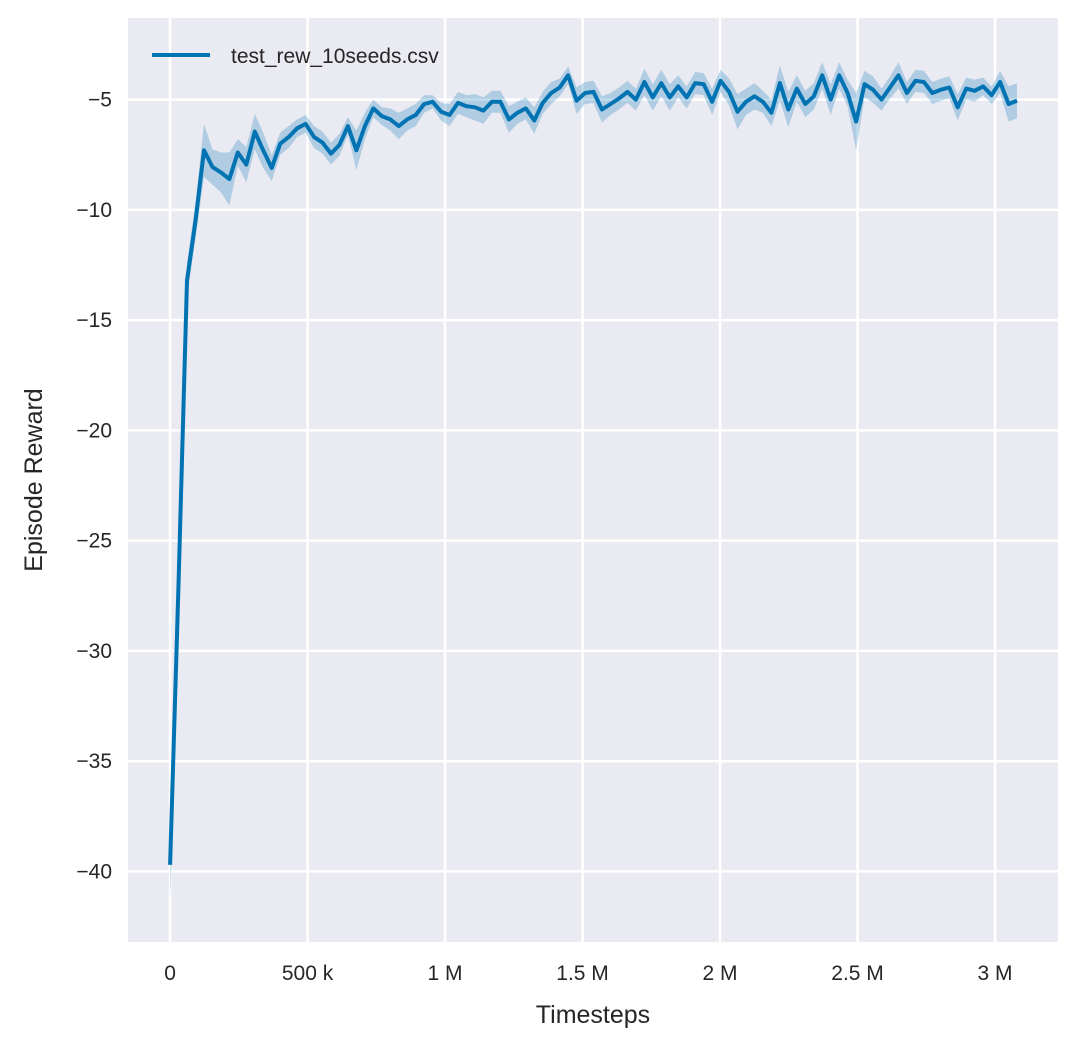 This screenshot has height=1050, width=1077. What do you see at coordinates (94, 430) in the screenshot?
I see `y-tick-label: −20` at bounding box center [94, 430].